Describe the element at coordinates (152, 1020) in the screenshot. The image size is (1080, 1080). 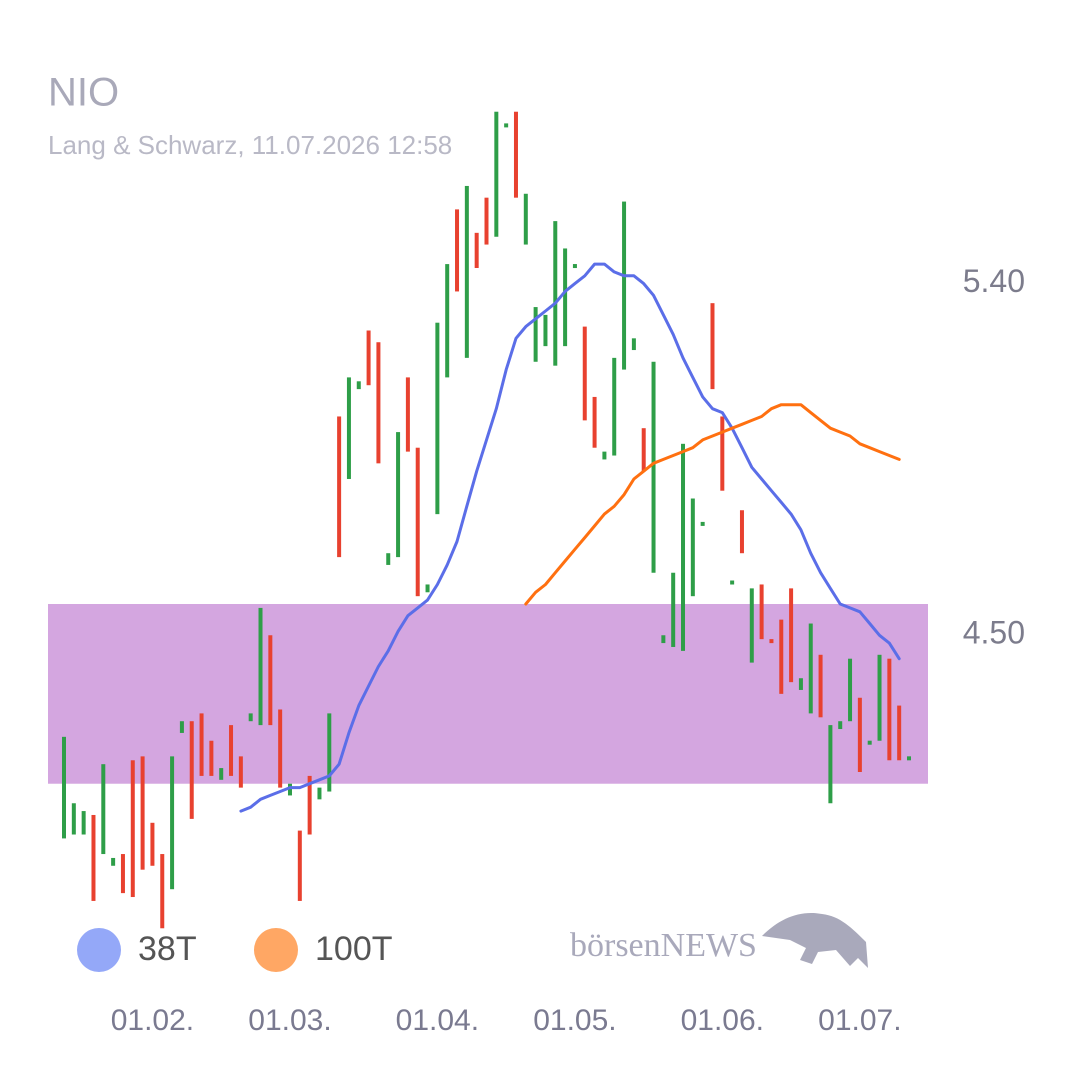
I see `x-tick-label: 01.02.` at that location.